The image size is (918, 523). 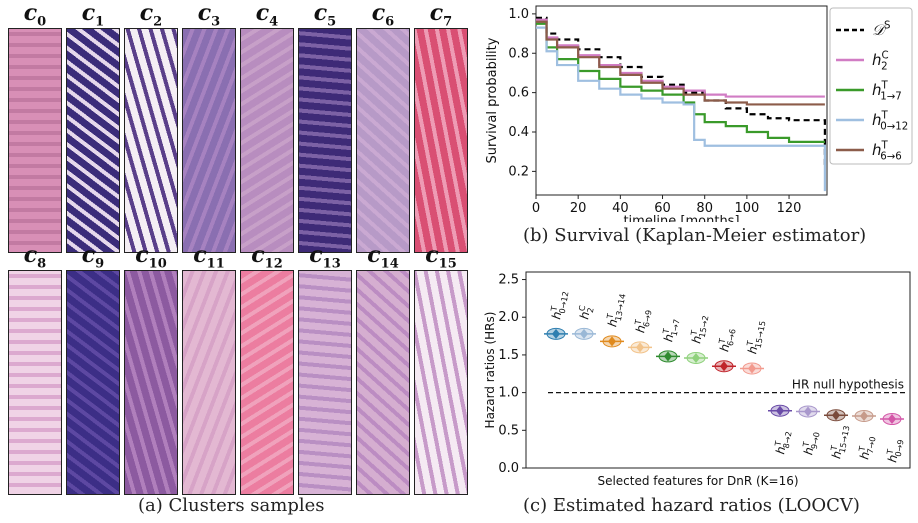 What do you see at coordinates (35, 140) in the screenshot?
I see `cluster-tile-c0` at bounding box center [35, 140].